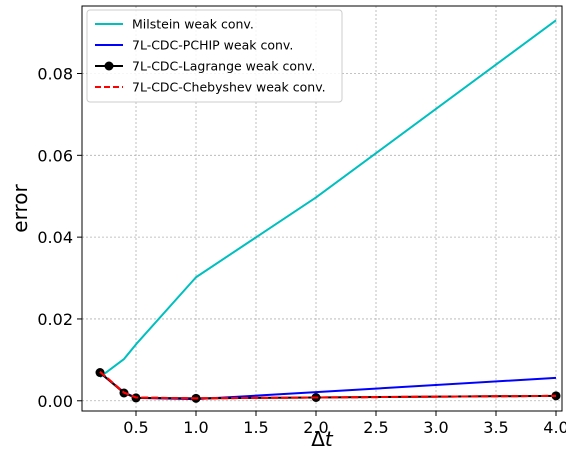 This screenshot has height=452, width=566. What do you see at coordinates (55, 319) in the screenshot?
I see `y-tick-label: 0.02` at bounding box center [55, 319].